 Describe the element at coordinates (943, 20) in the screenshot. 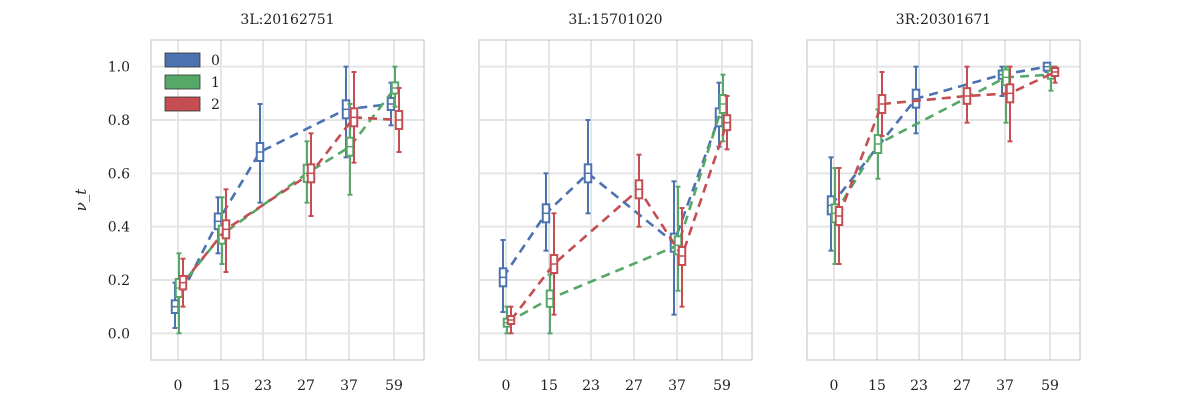

I see `panel-title: 3R:20301671` at that location.